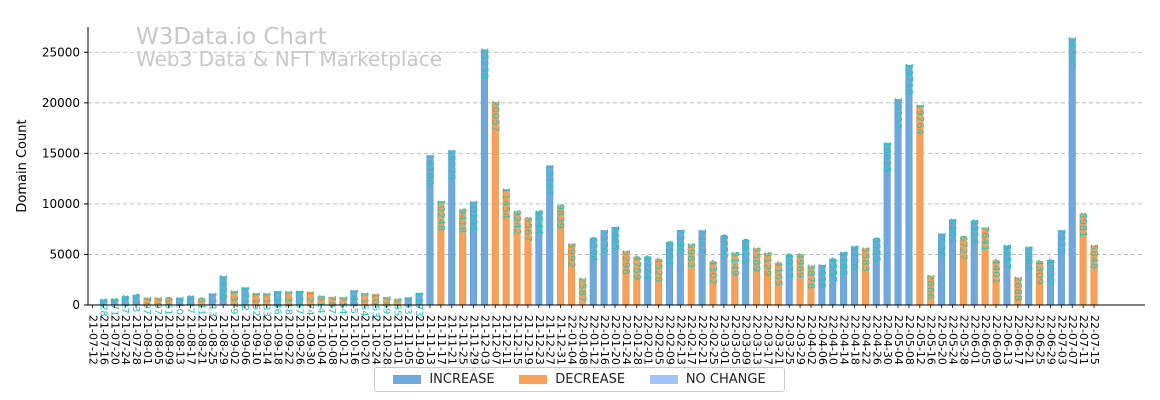 The height and width of the screenshot is (400, 1160). Describe the element at coordinates (321, 340) in the screenshot. I see `x-tick-label-21-10-04: 21-10-04` at that location.